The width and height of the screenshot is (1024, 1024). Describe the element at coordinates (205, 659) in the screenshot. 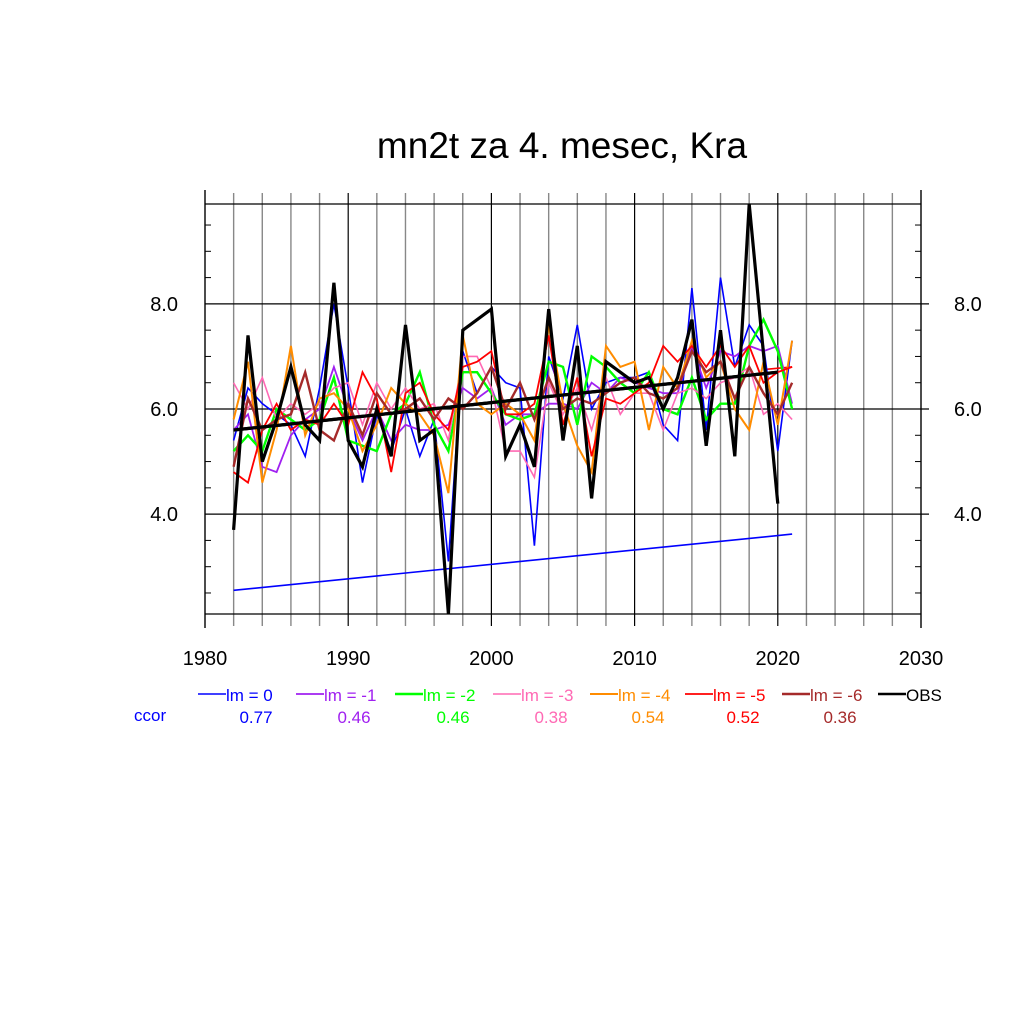

I see `x-tick-label: 1980` at that location.